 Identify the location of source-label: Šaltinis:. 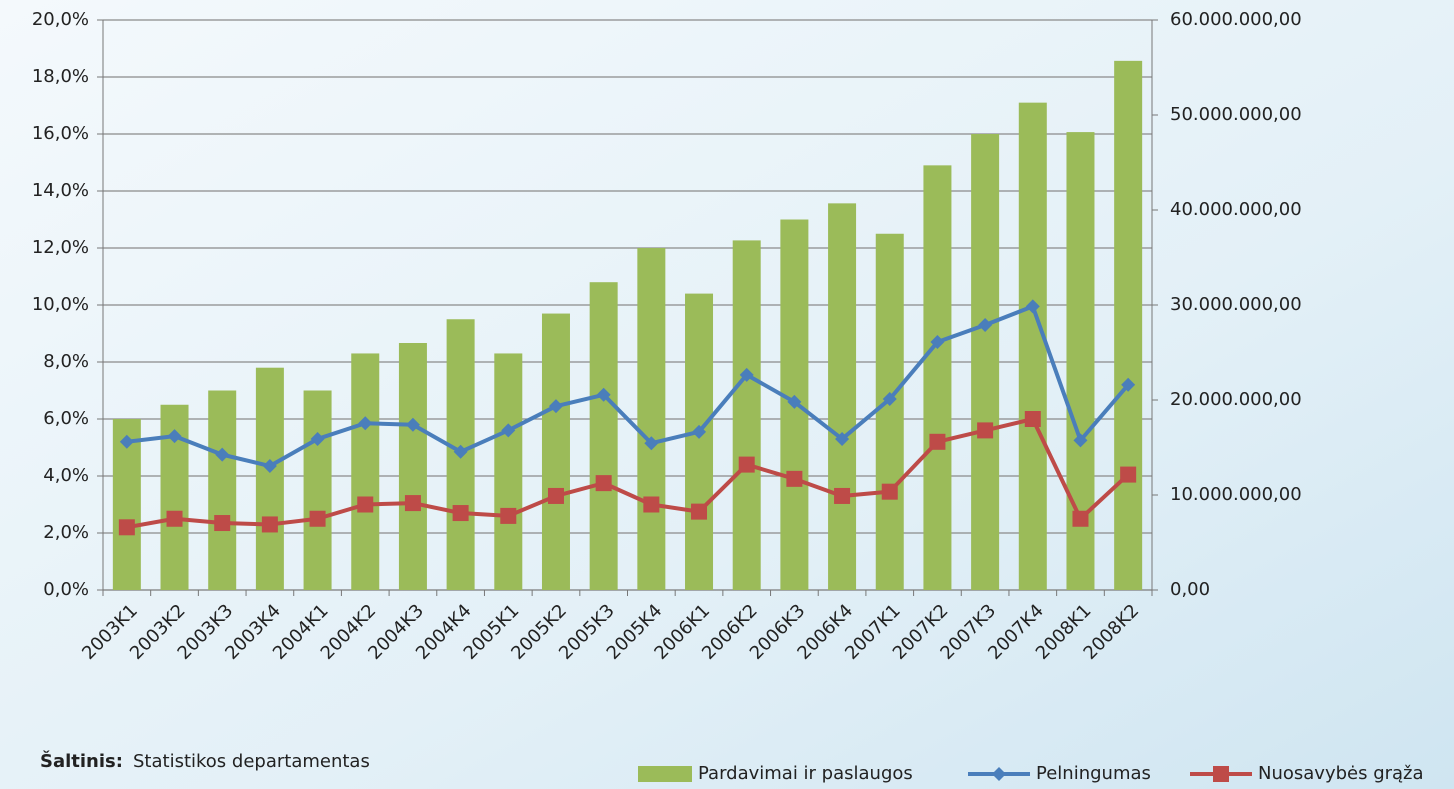
(81, 761).